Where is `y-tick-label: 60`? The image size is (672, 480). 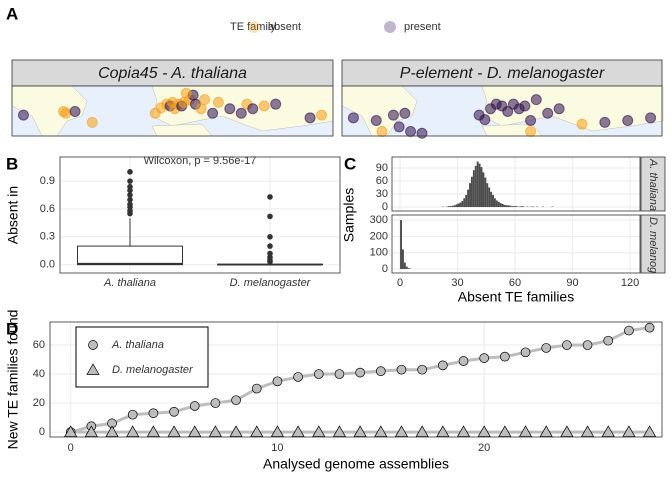 y-tick-label: 60 is located at coordinates (382, 181).